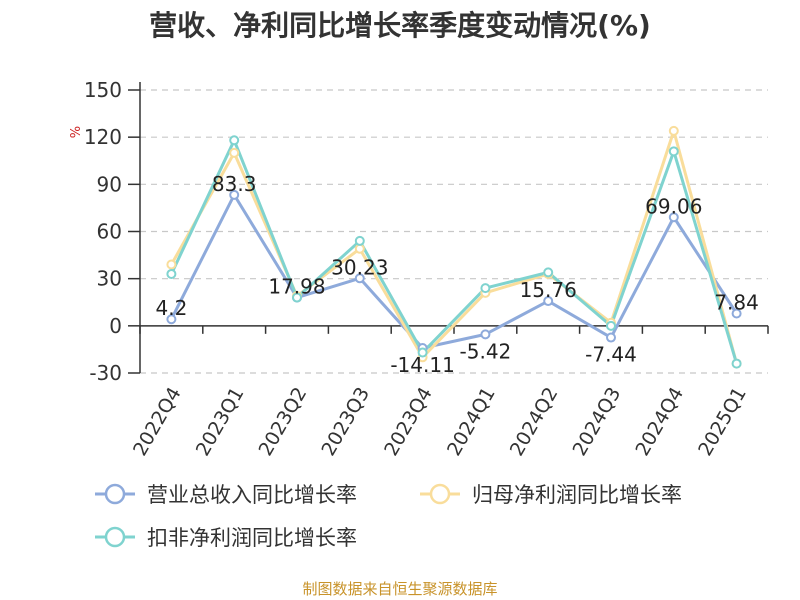  What do you see at coordinates (252, 495) in the screenshot?
I see `legend-item: 营业总收入同比增长率` at bounding box center [252, 495].